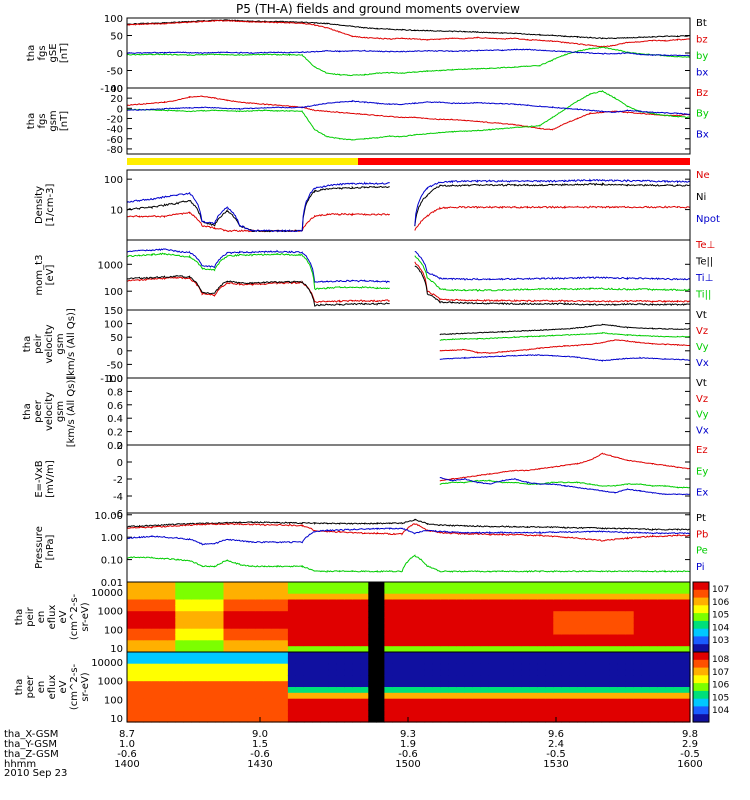 This screenshot has height=800, width=750. What do you see at coordinates (115, 130) in the screenshot?
I see `ytick-label: -40` at bounding box center [115, 130].